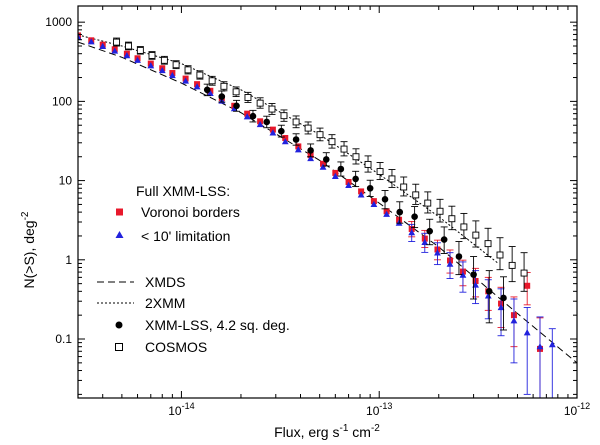 This screenshot has height=445, width=600. I want to click on x-axis-label: Flux, erg s-1 cm-2, so click(327, 431).